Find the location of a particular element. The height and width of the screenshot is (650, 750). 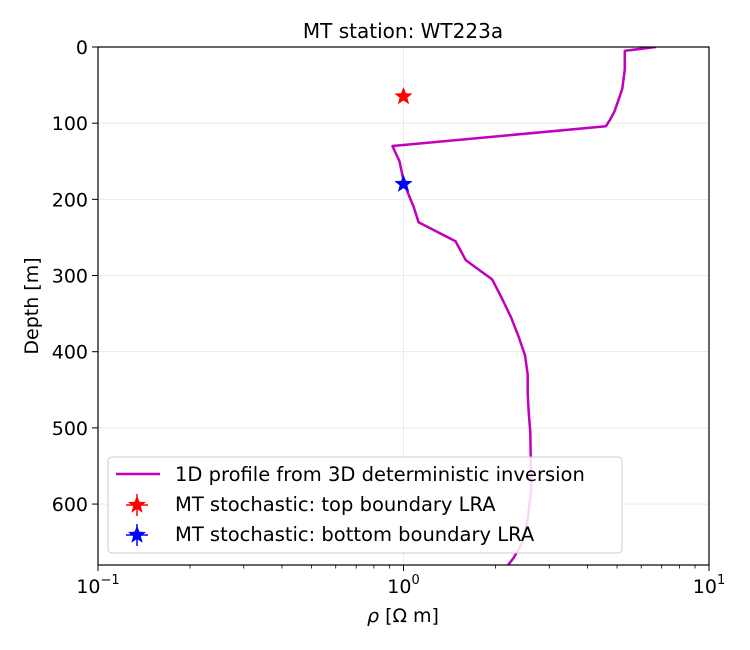

y-tick-label: 200 is located at coordinates (70, 200).